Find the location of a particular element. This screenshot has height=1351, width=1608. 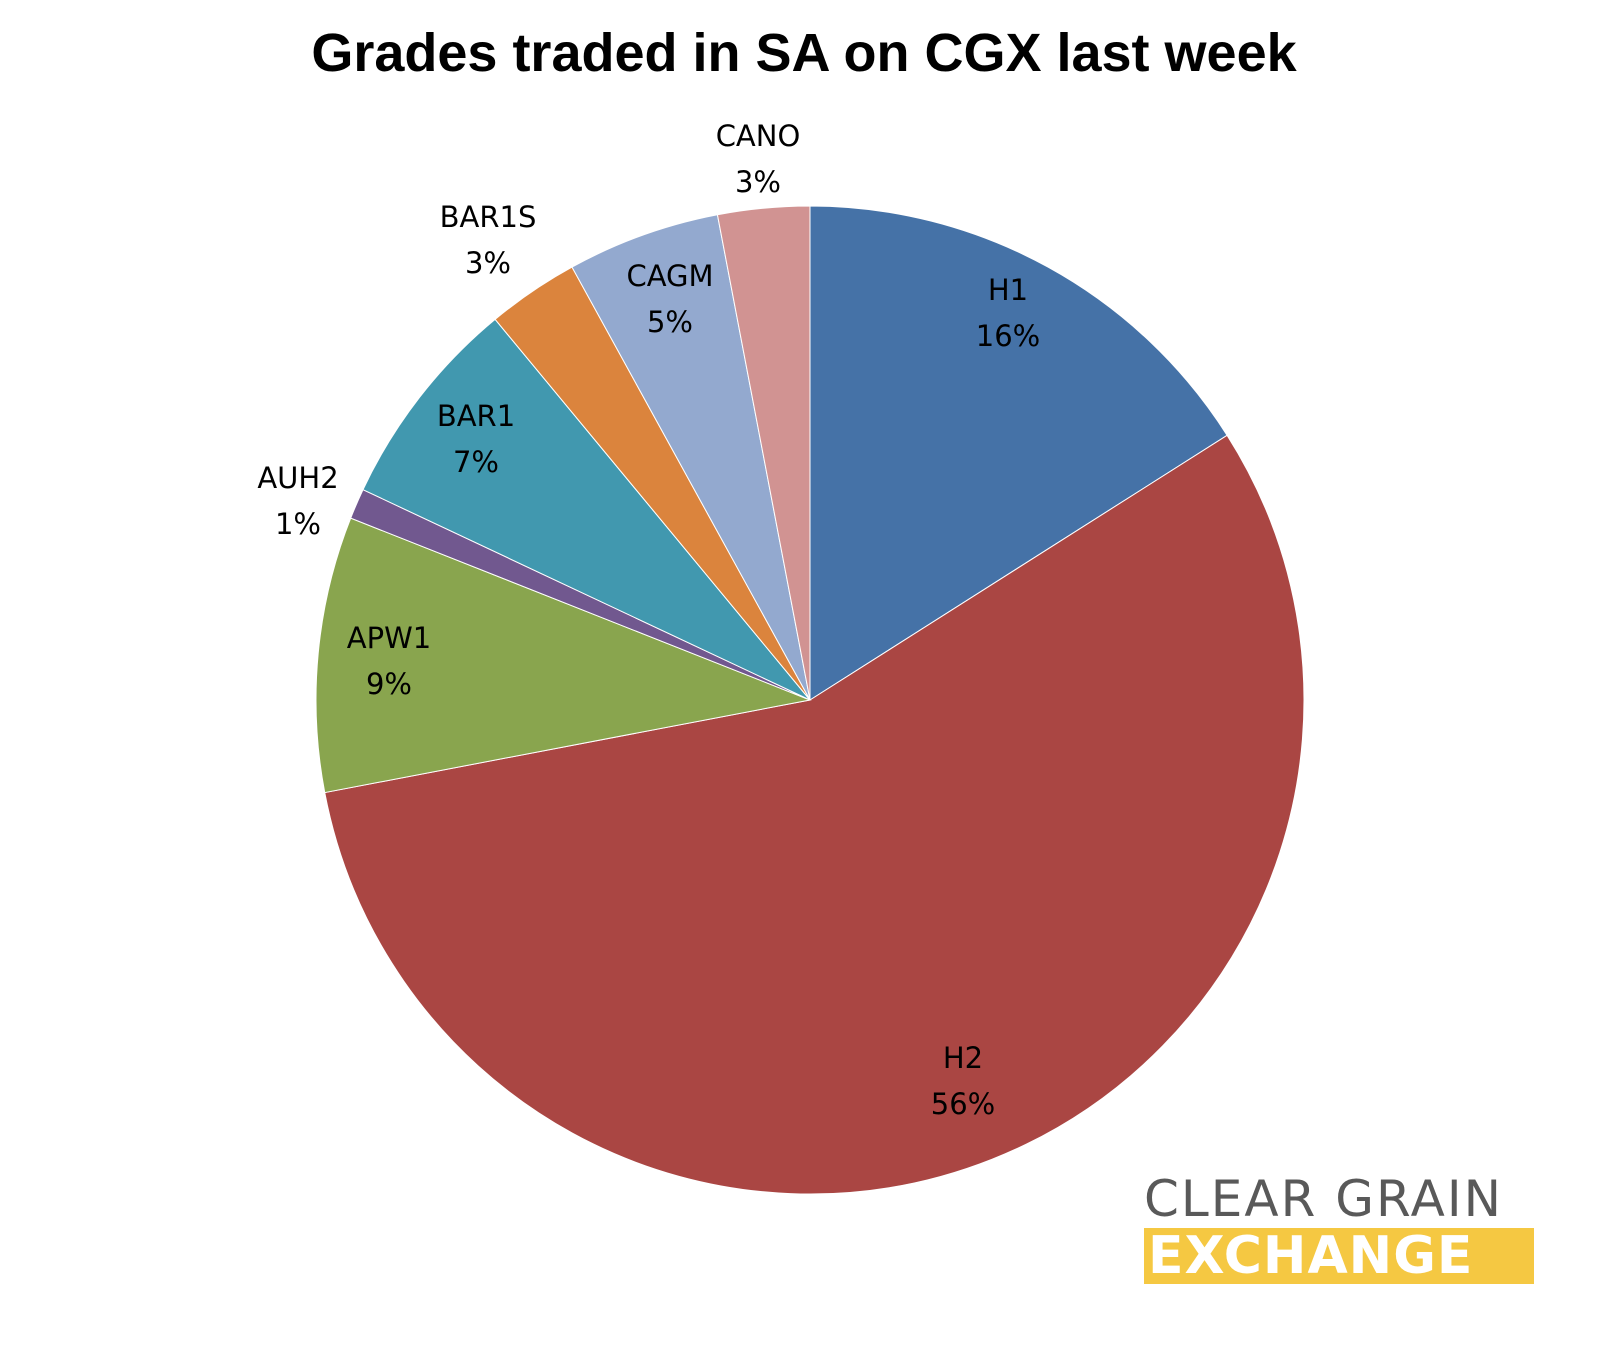

slice-label-h1: H1 is located at coordinates (1008, 290).